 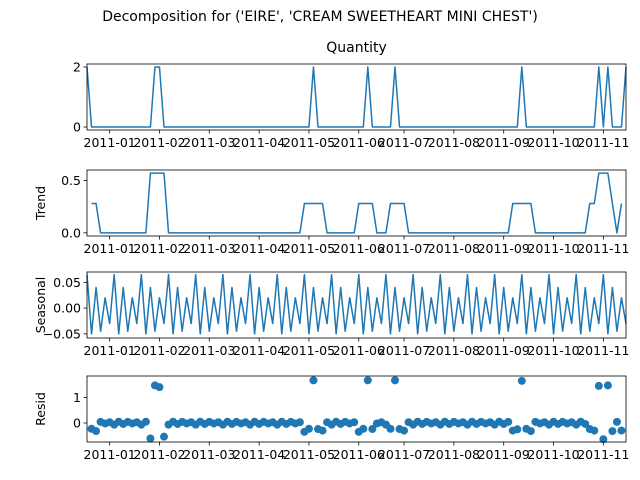 What do you see at coordinates (62, 333) in the screenshot?
I see `y-tick-label: −0.05` at bounding box center [62, 333].